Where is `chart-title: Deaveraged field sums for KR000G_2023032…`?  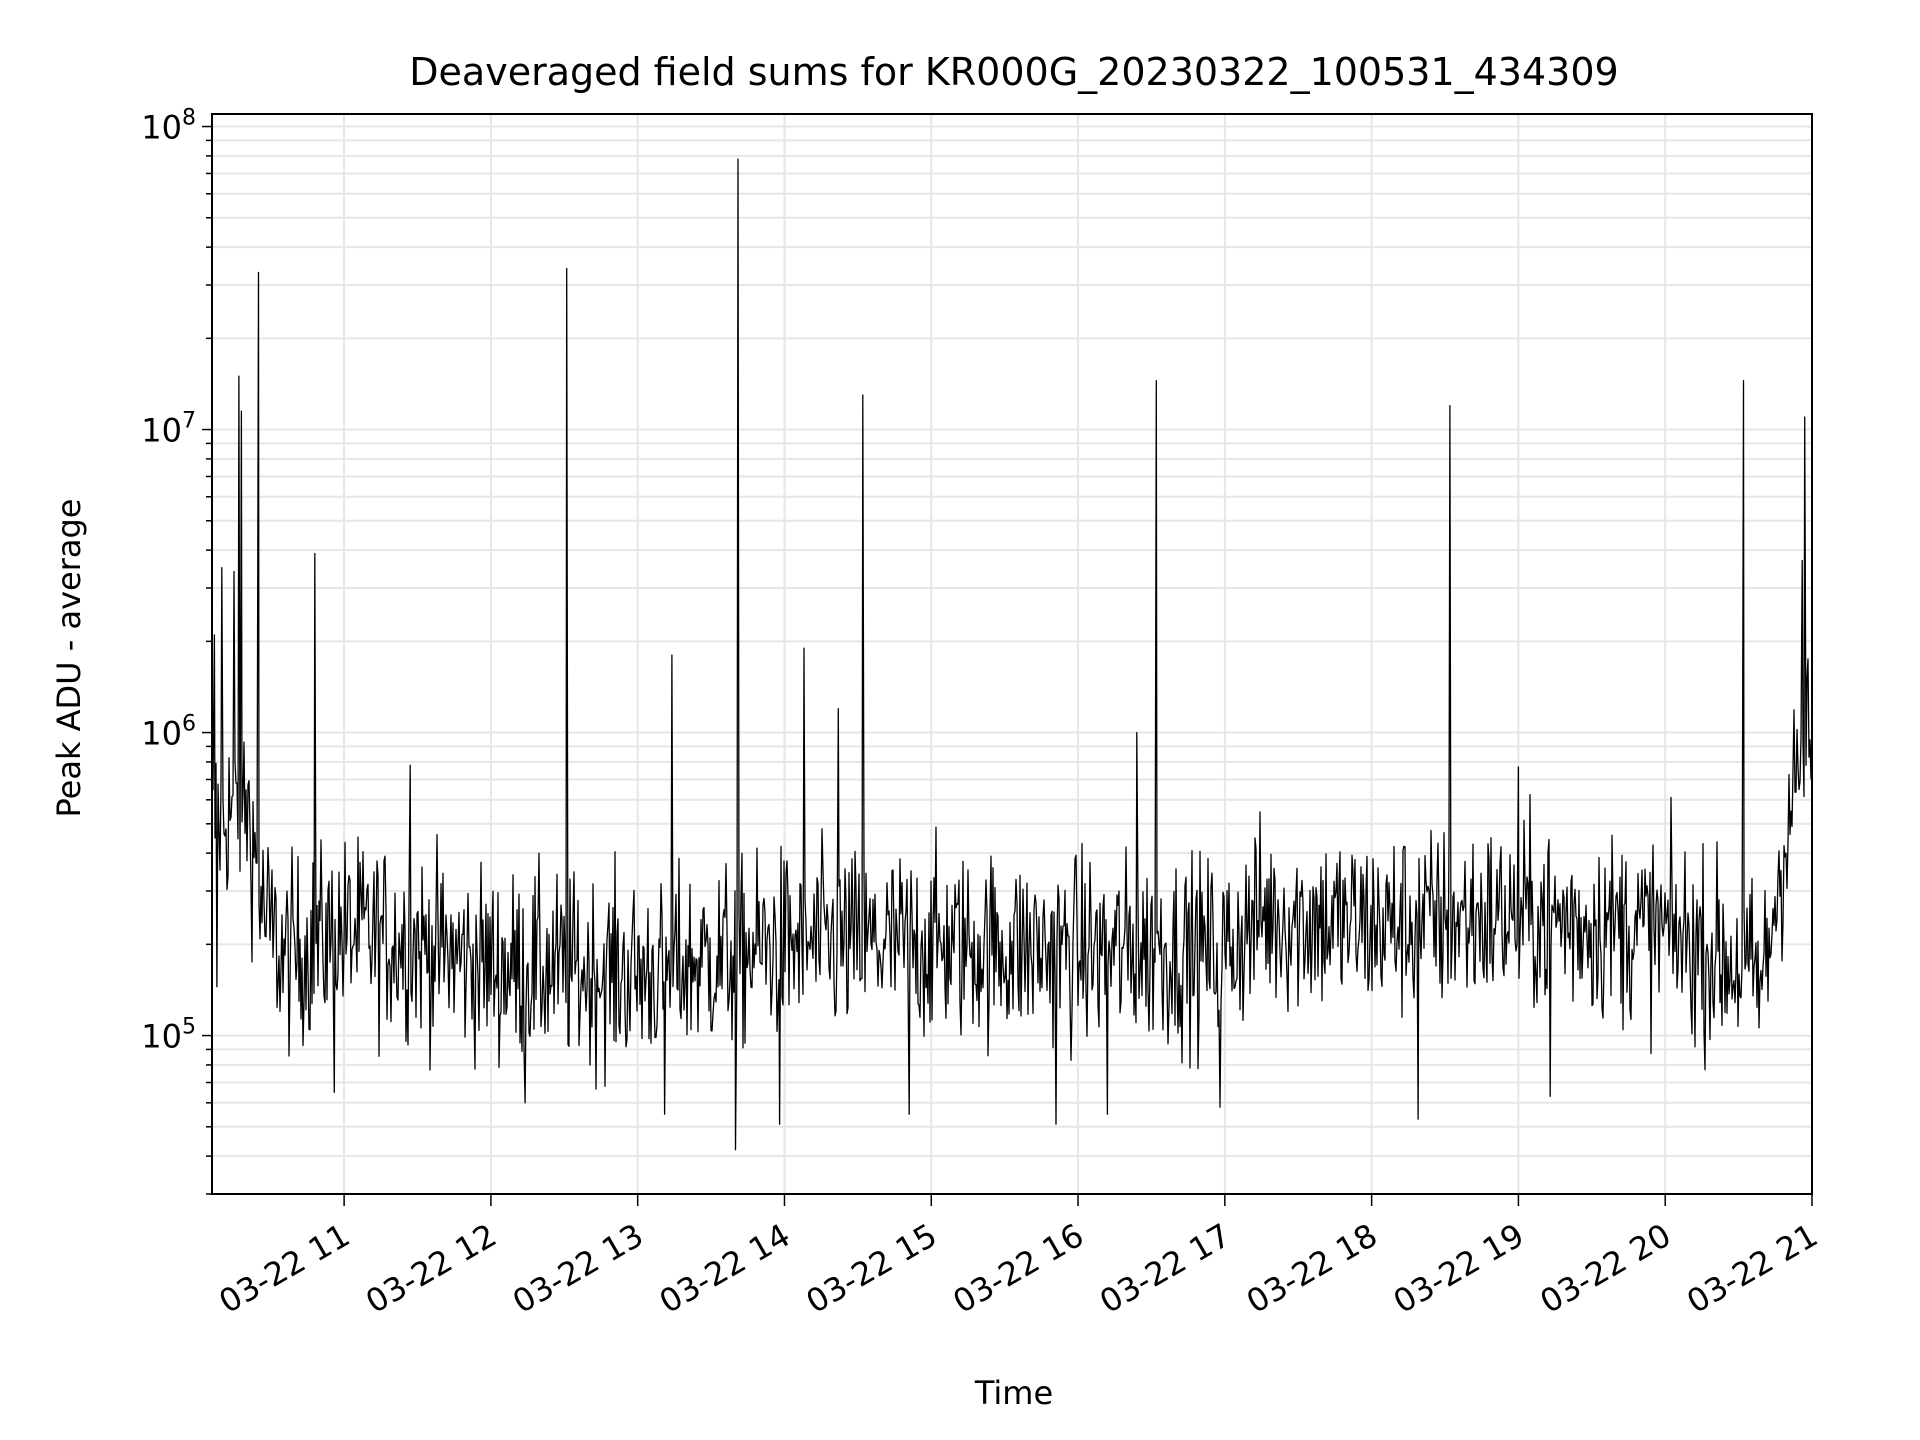 chart-title: Deaveraged field sums for KR000G_2023032… is located at coordinates (1013, 72).